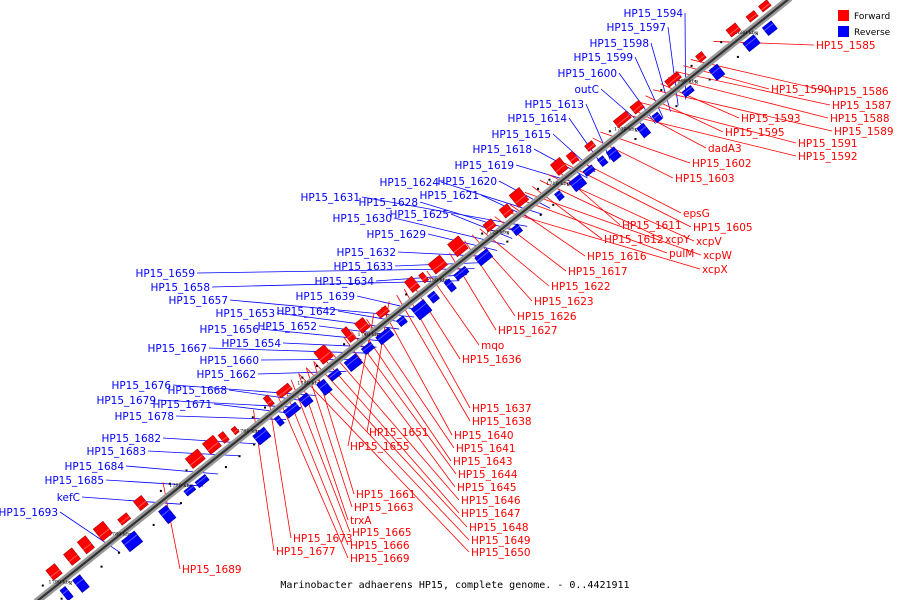 This screenshot has height=600, width=900. What do you see at coordinates (325, 297) in the screenshot?
I see `gene-label: HP15_1639` at bounding box center [325, 297].